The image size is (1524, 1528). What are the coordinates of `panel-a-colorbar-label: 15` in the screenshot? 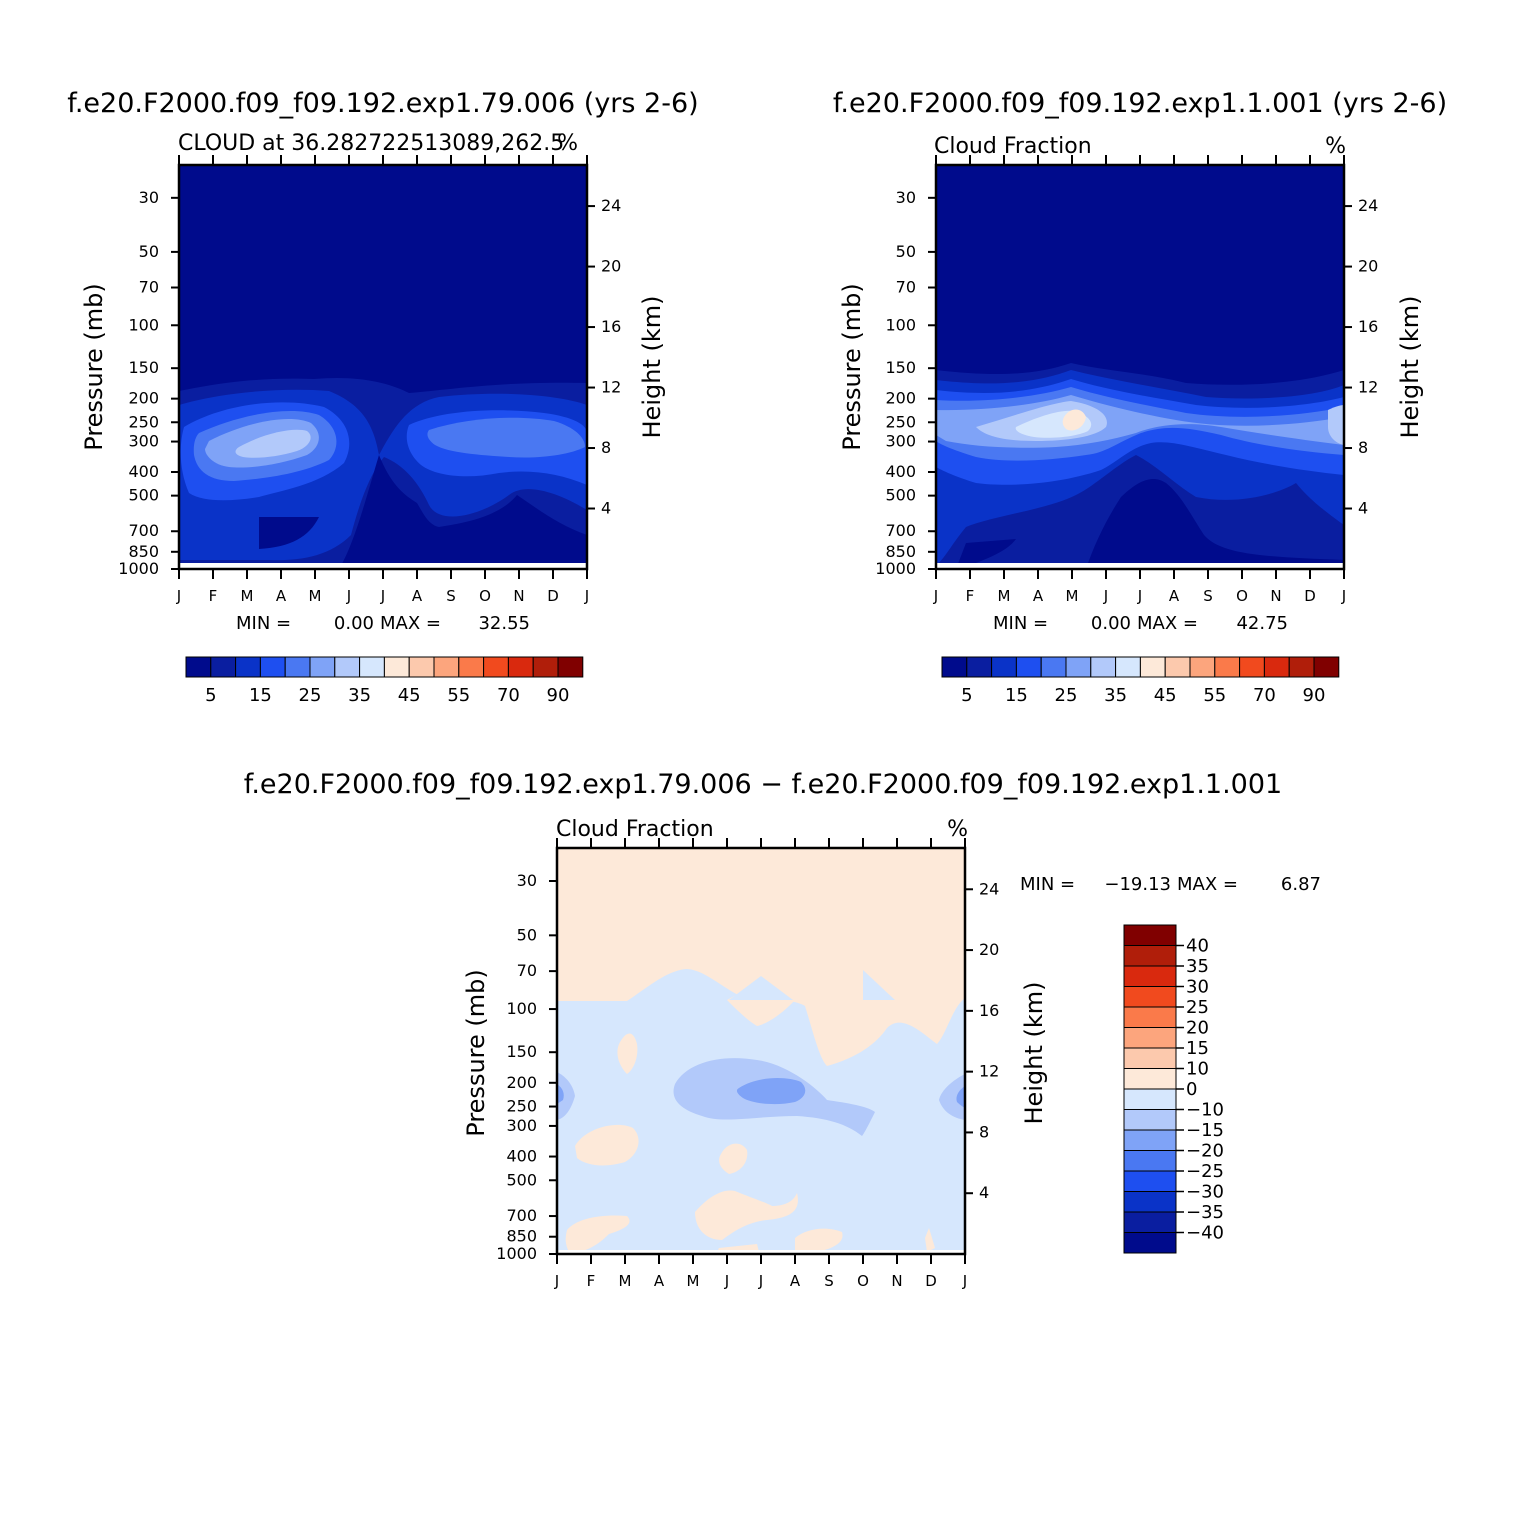 It's located at (260, 695).